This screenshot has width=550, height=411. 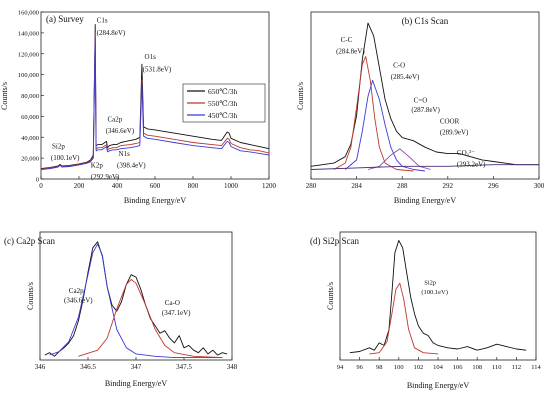 What do you see at coordinates (448, 186) in the screenshot?
I see `x-tick-label: 292` at bounding box center [448, 186].